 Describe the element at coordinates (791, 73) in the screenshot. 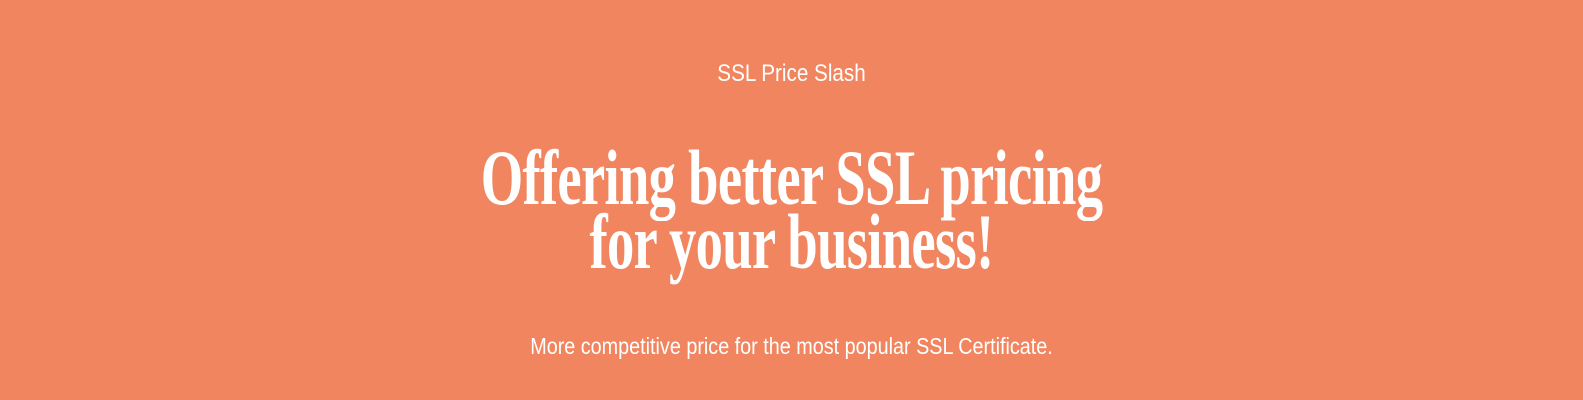

I see `hero-eyebrow: SSL Price Slash` at that location.